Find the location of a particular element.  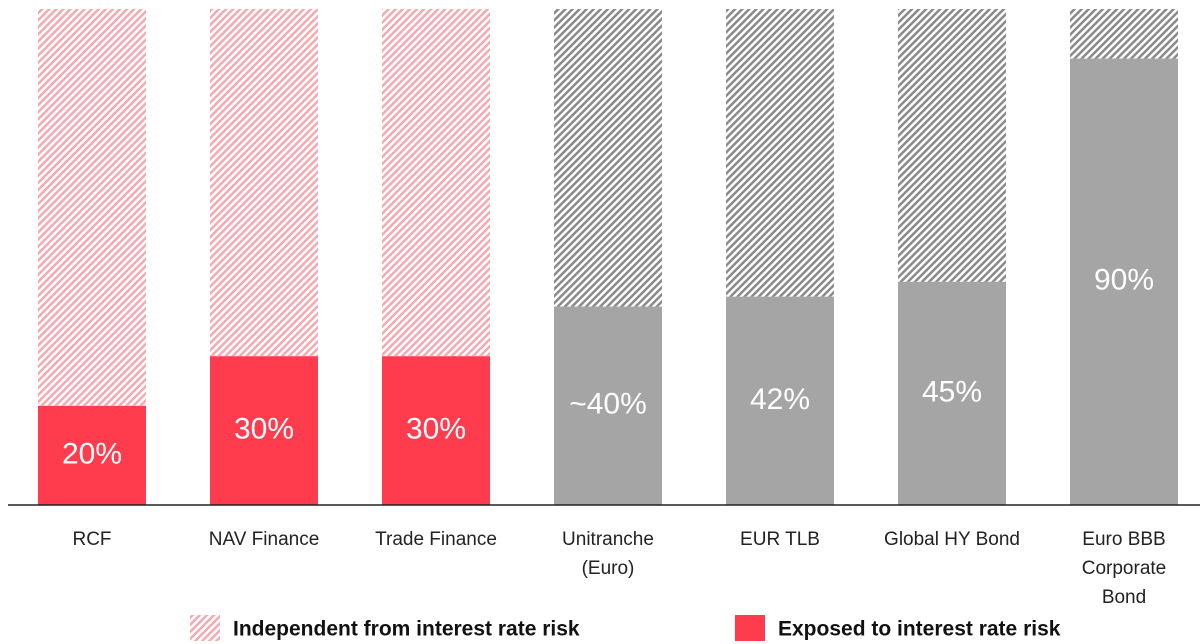

x-tick-label: Bond is located at coordinates (1124, 597).